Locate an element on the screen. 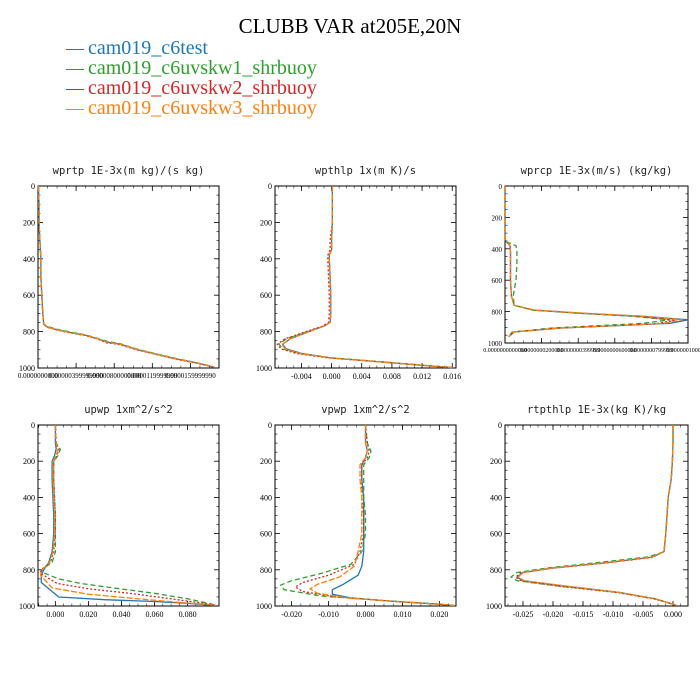 The image size is (700, 700). x-tick-label: 0.0000000000000 is located at coordinates (505, 351).